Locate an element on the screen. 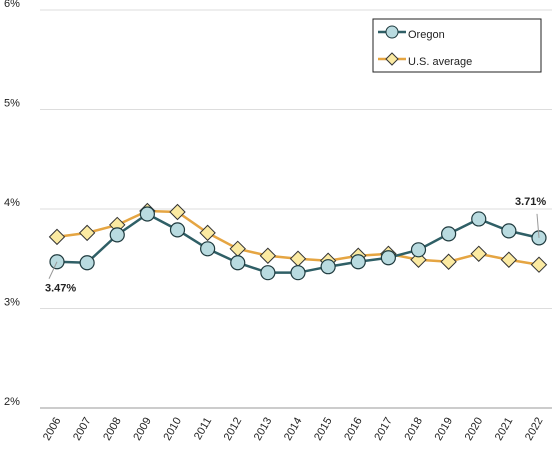 This screenshot has height=458, width=552. x-tick-label: 2016 is located at coordinates (353, 429).